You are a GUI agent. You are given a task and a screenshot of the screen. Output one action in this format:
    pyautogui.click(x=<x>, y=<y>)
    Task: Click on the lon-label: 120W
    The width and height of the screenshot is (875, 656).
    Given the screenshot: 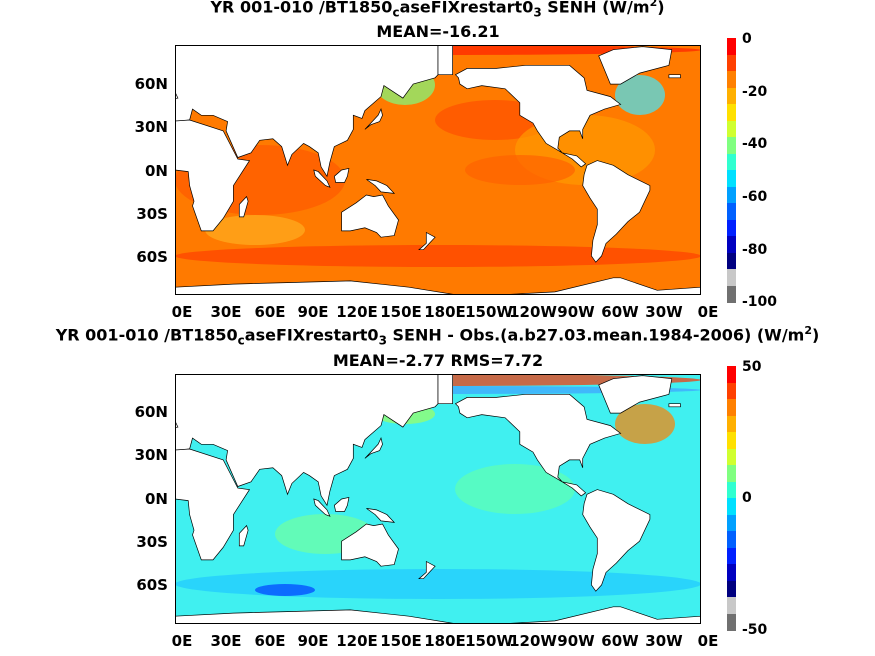 What is the action you would take?
    pyautogui.click(x=533, y=641)
    